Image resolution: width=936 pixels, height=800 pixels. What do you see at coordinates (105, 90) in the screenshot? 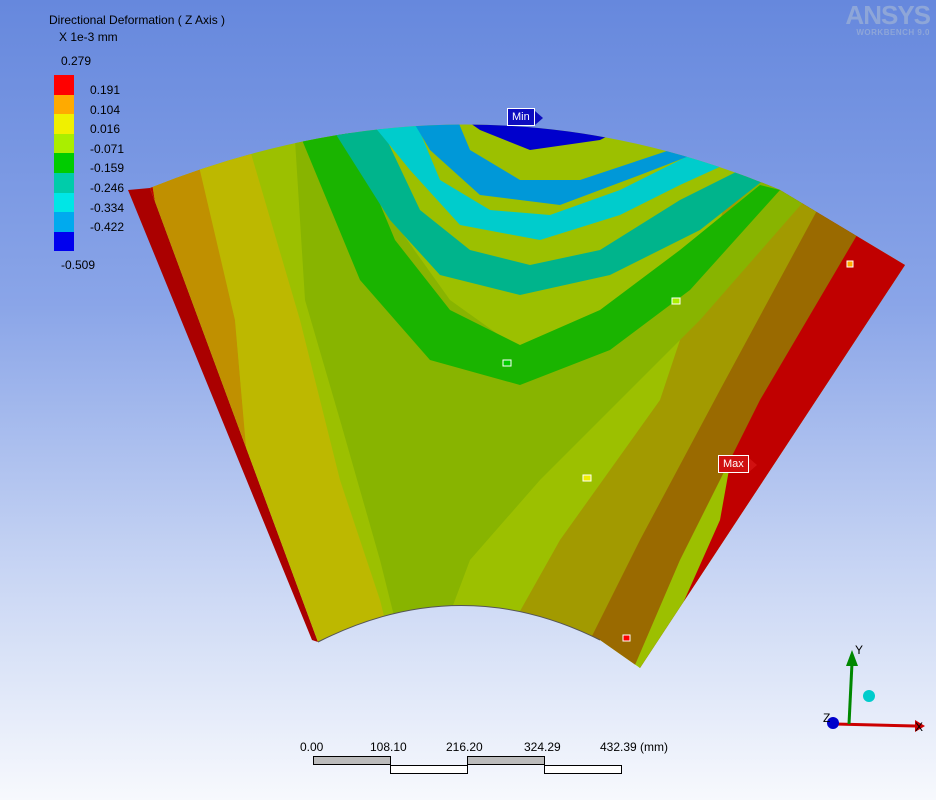
I see `legend-tick-label: 0.191` at bounding box center [105, 90].